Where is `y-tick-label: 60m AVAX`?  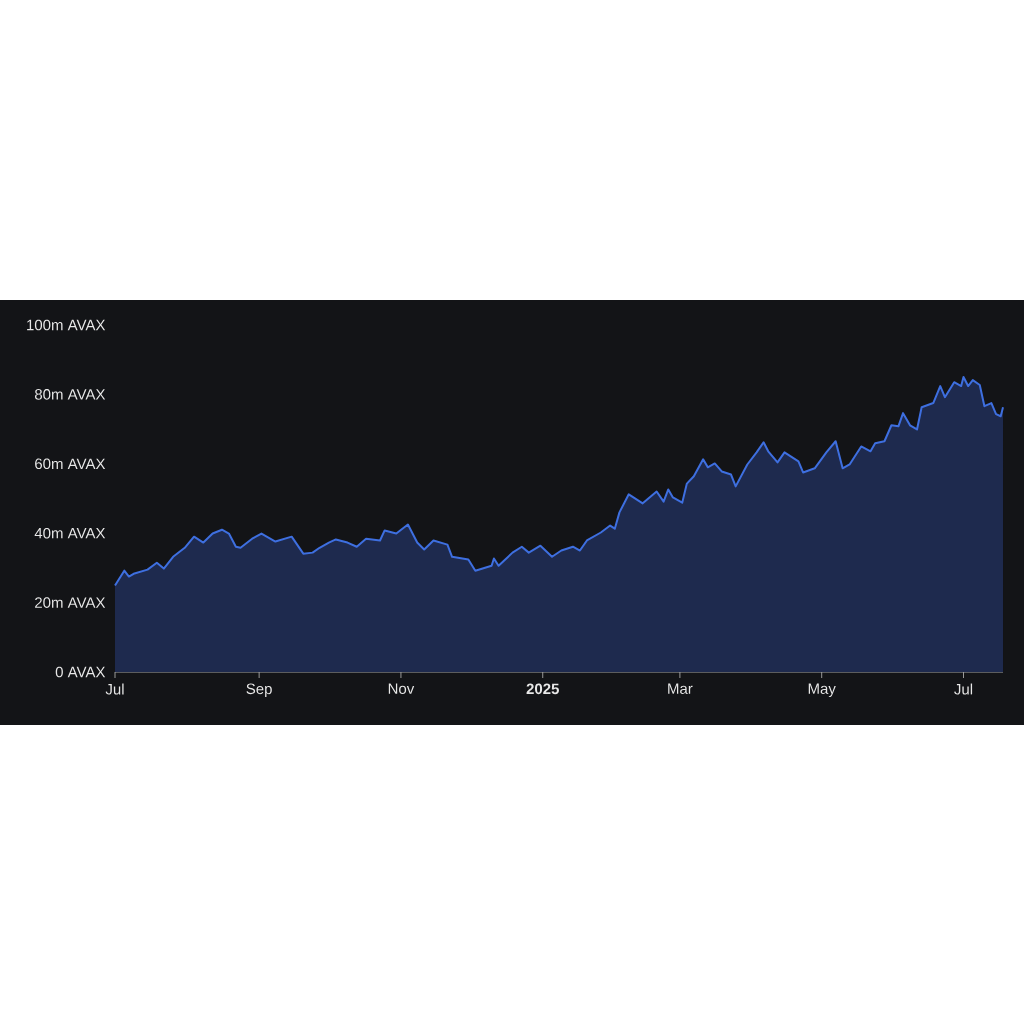
y-tick-label: 60m AVAX is located at coordinates (70, 464).